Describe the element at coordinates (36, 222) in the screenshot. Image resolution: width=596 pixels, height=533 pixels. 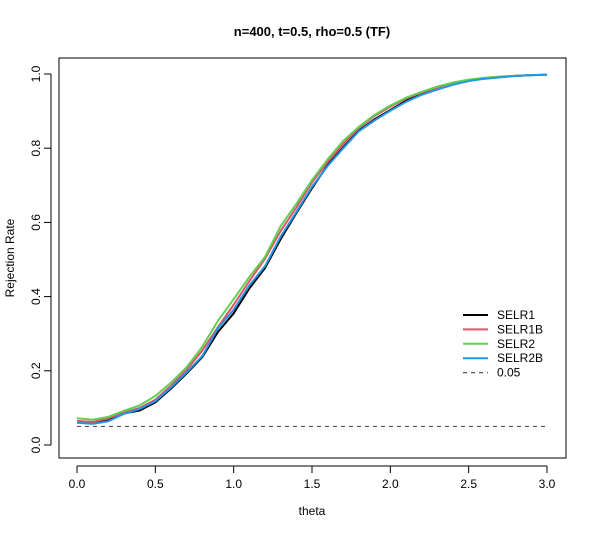
I see `y-tick-label: 0.6` at that location.